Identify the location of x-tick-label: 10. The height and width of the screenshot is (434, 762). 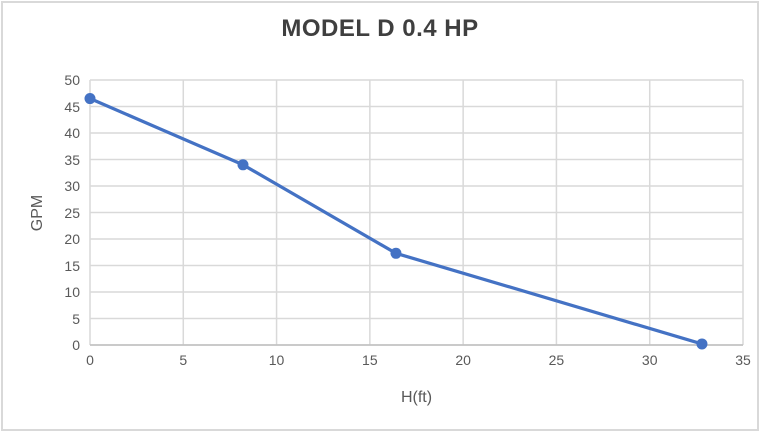
(276, 360).